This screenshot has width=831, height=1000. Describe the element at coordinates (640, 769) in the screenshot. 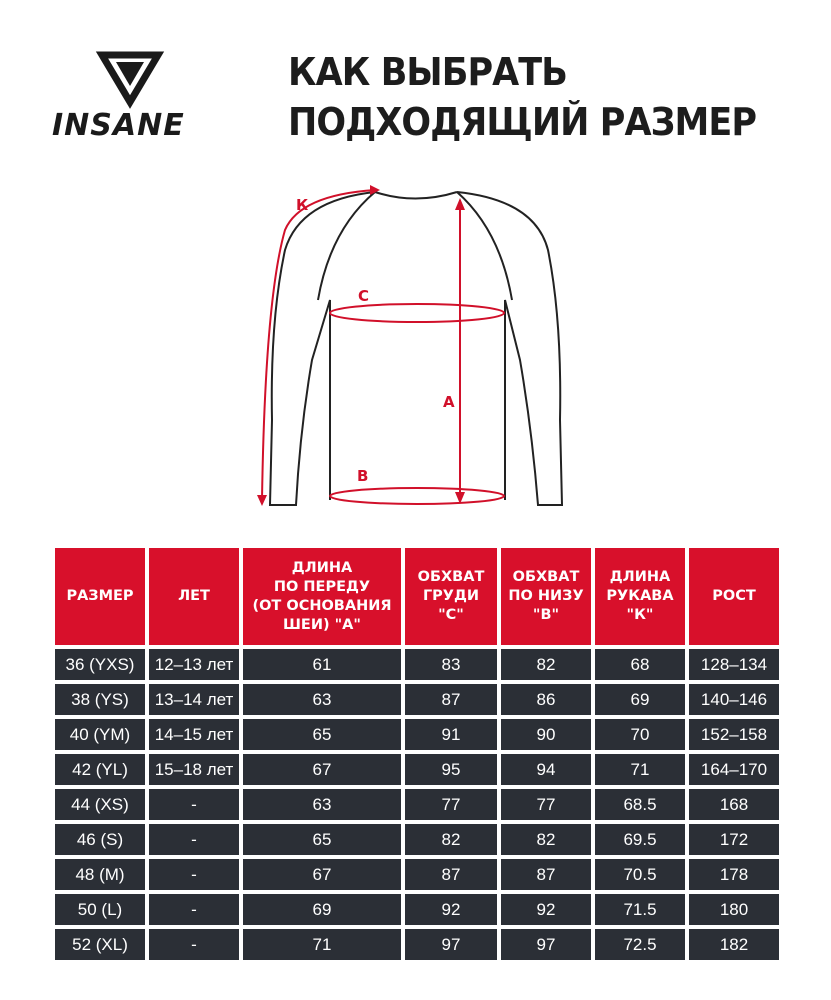

I see `cell-sleeve: 71` at that location.